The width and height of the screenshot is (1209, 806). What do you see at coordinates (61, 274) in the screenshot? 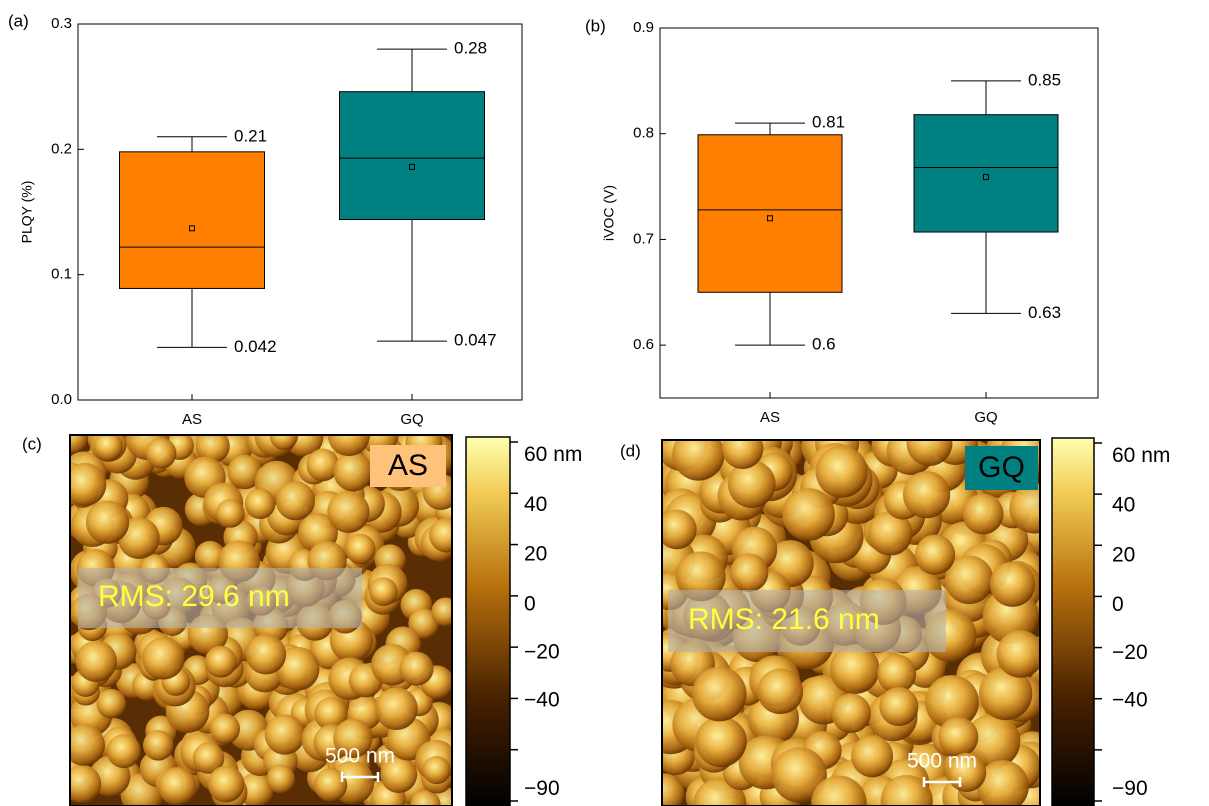
I see `y-tick-label: 0.1` at bounding box center [61, 274].